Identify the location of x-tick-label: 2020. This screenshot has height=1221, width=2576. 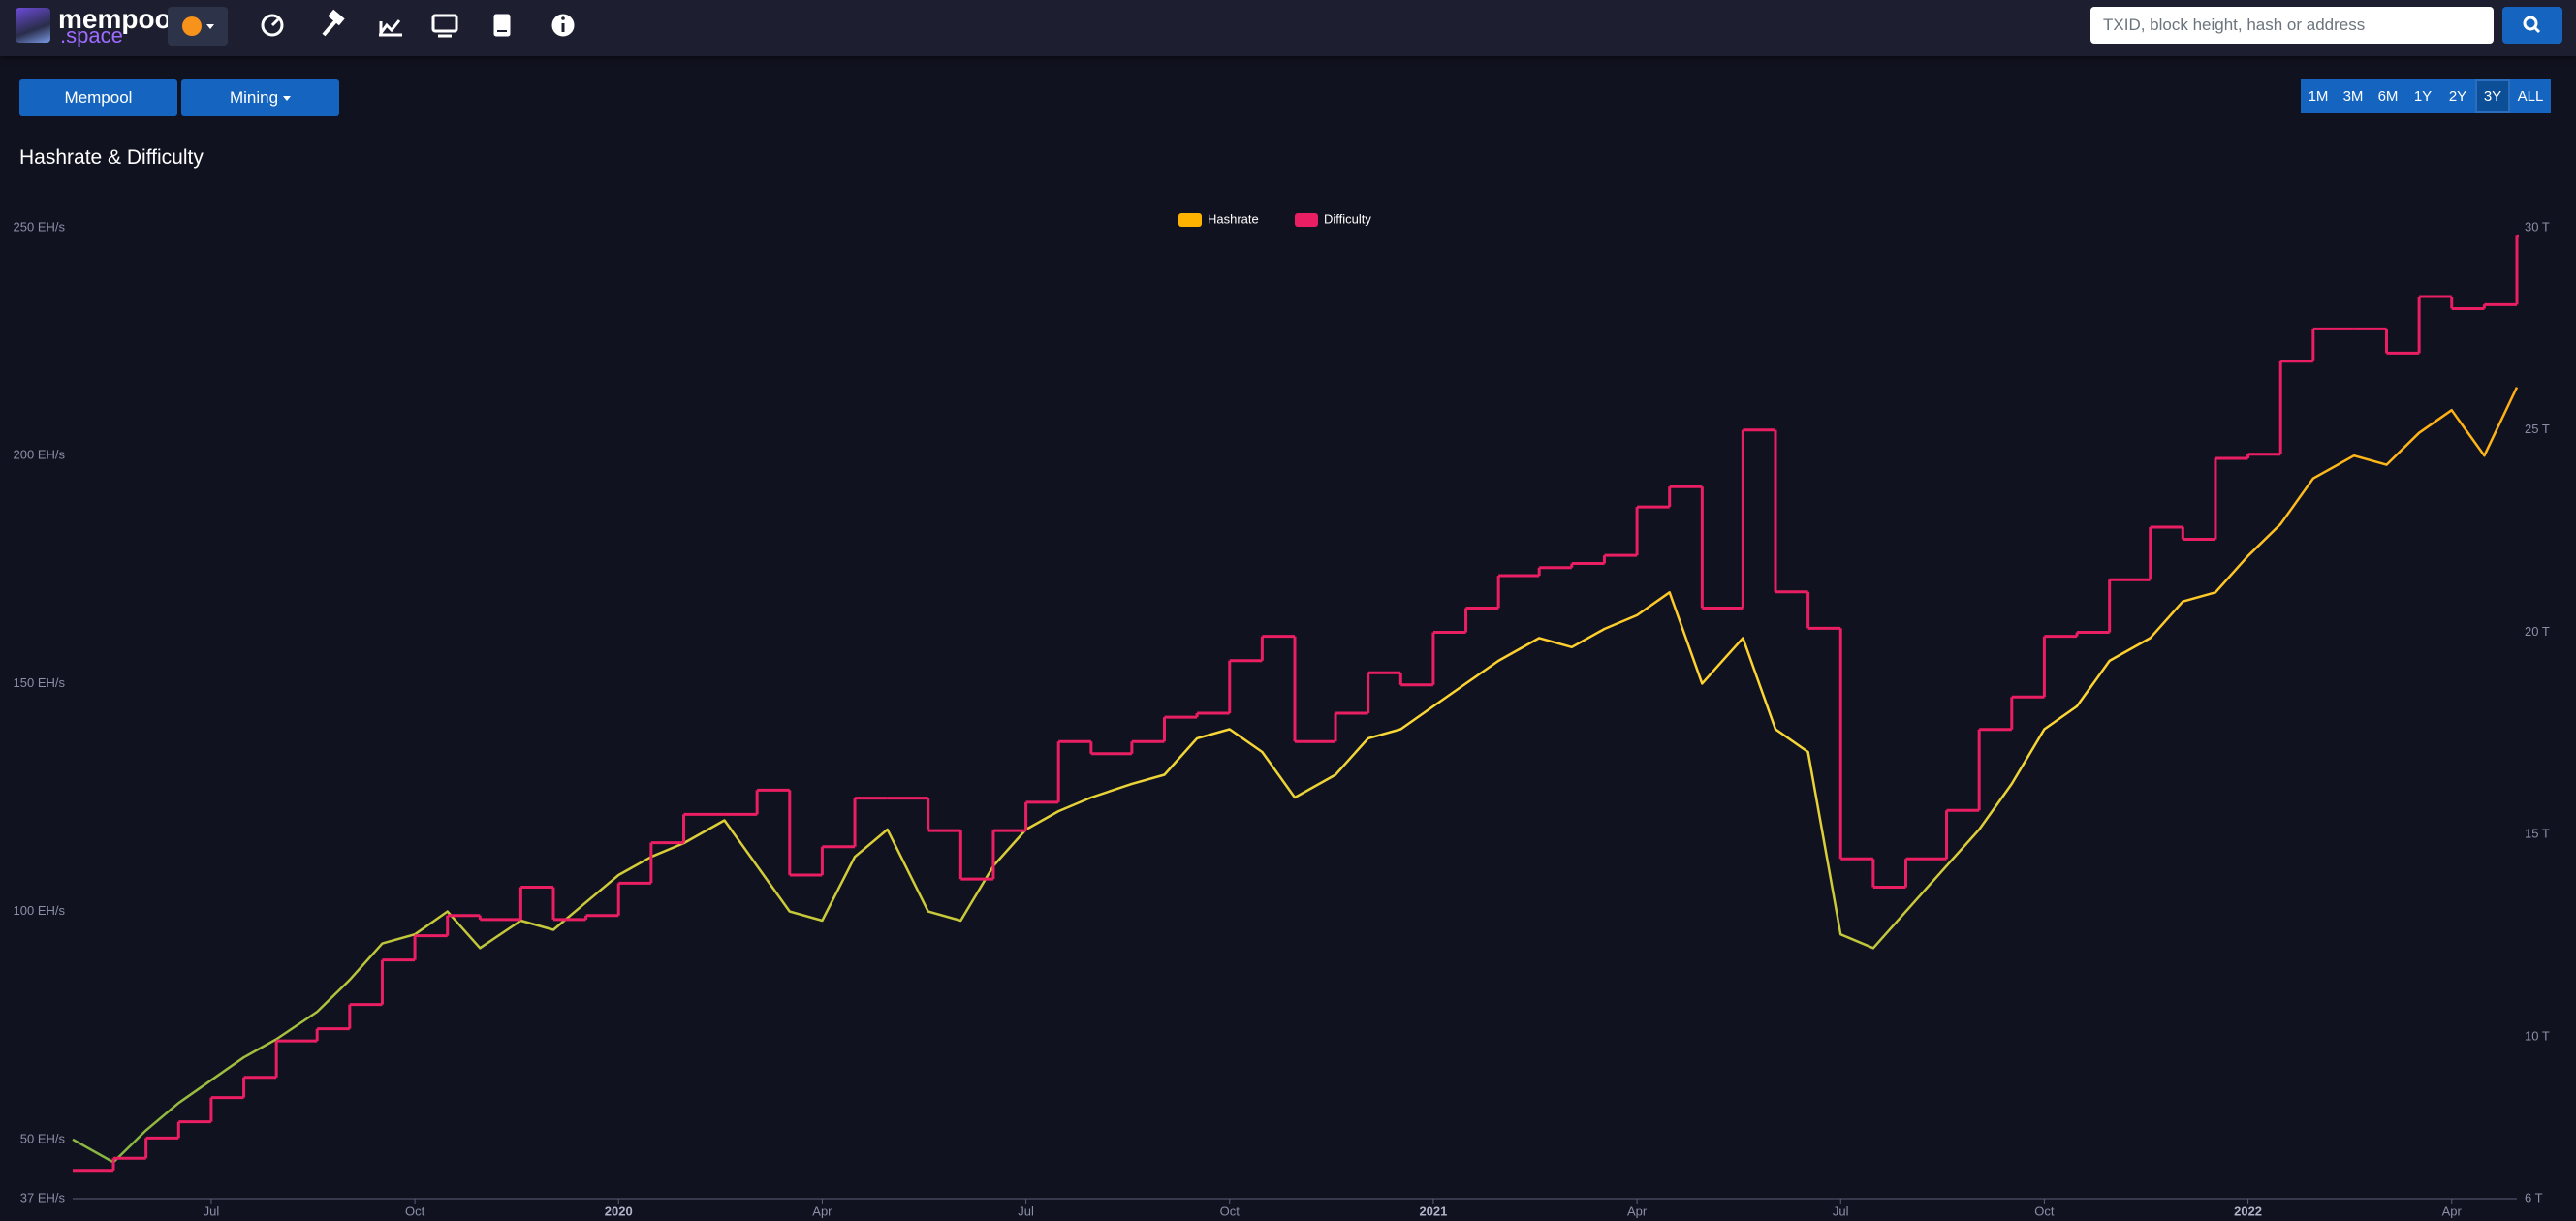
(619, 1211).